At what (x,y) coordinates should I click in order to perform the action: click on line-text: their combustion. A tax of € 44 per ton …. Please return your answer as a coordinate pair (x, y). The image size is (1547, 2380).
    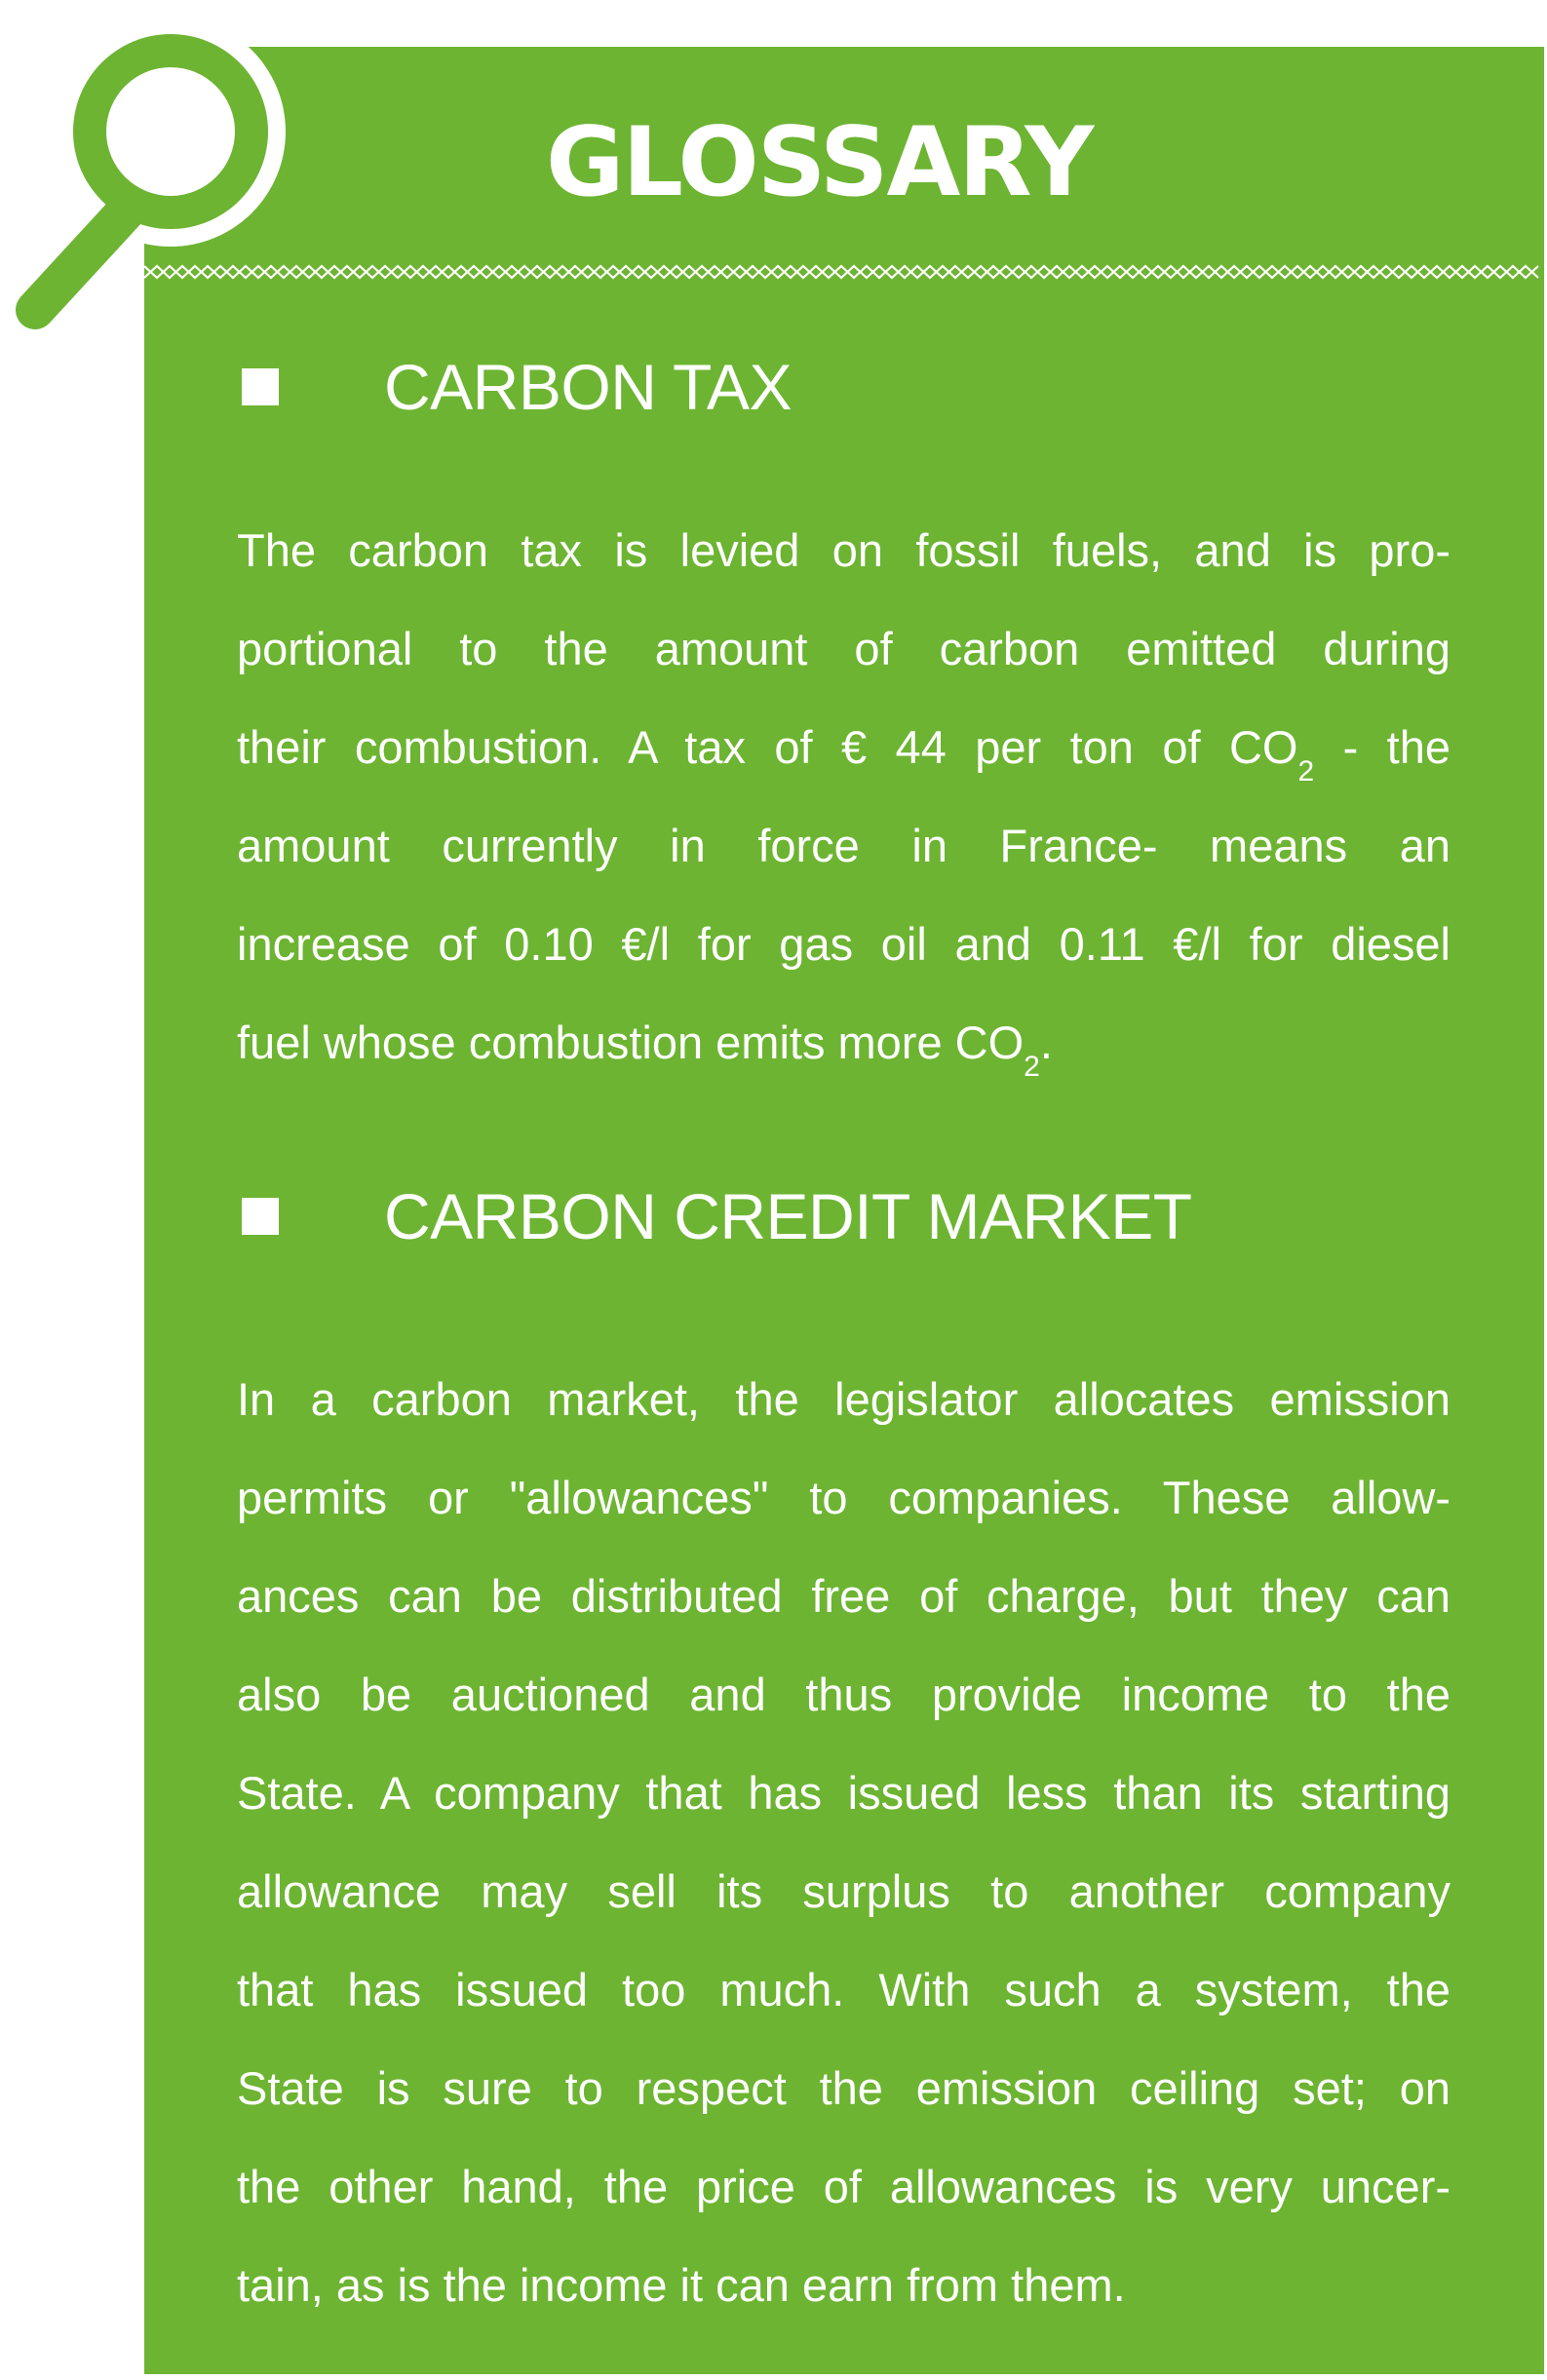
    Looking at the image, I should click on (767, 747).